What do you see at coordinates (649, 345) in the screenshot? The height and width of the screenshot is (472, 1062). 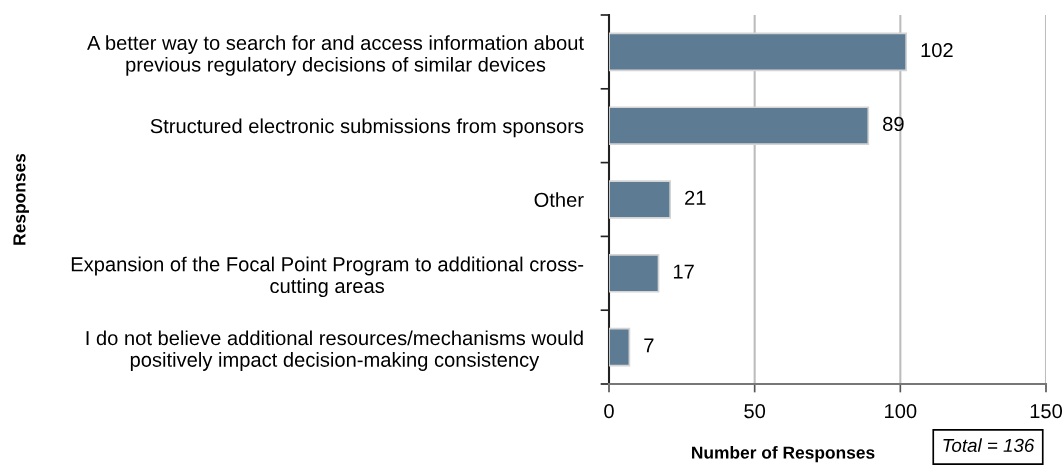 I see `data-label: 7` at bounding box center [649, 345].